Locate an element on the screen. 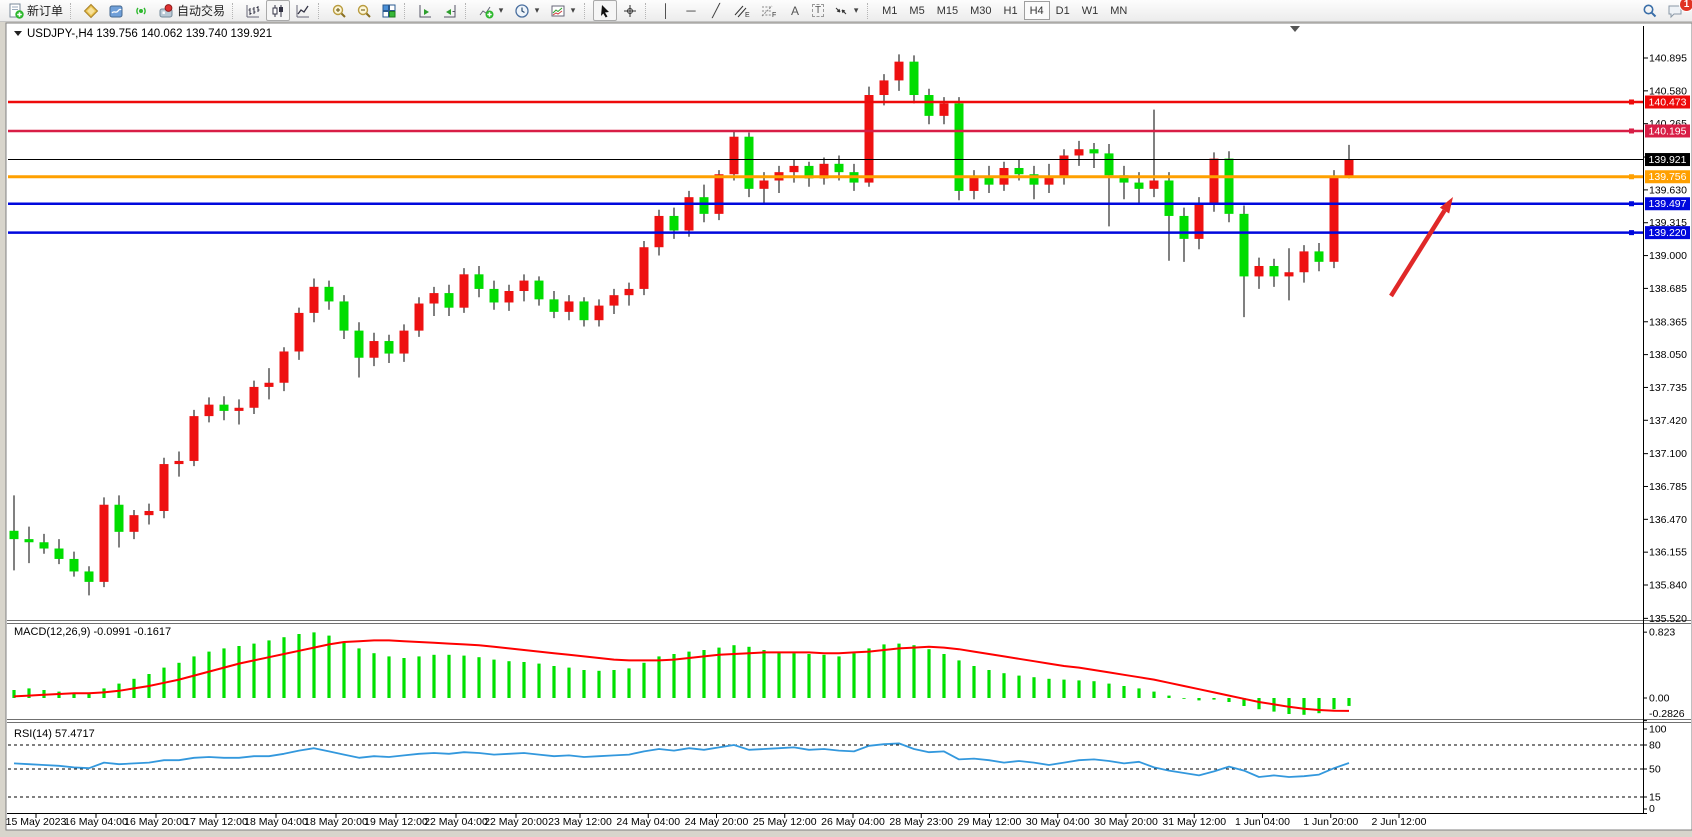  crosshair-tool-button is located at coordinates (630, 10).